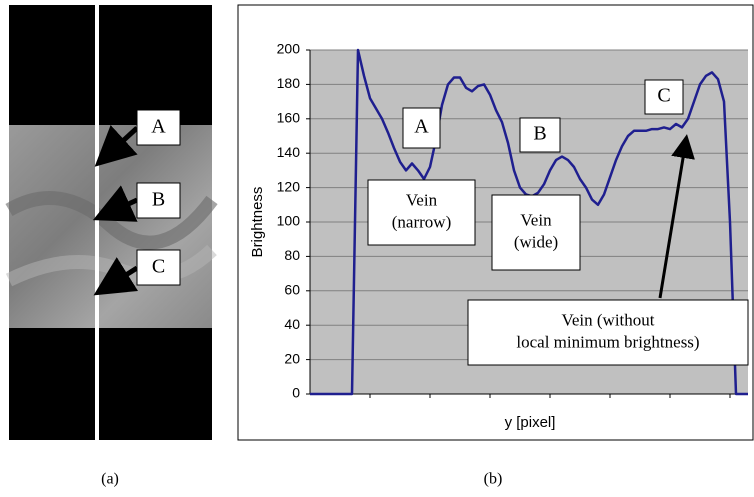  I want to click on annotation: B, so click(539, 134).